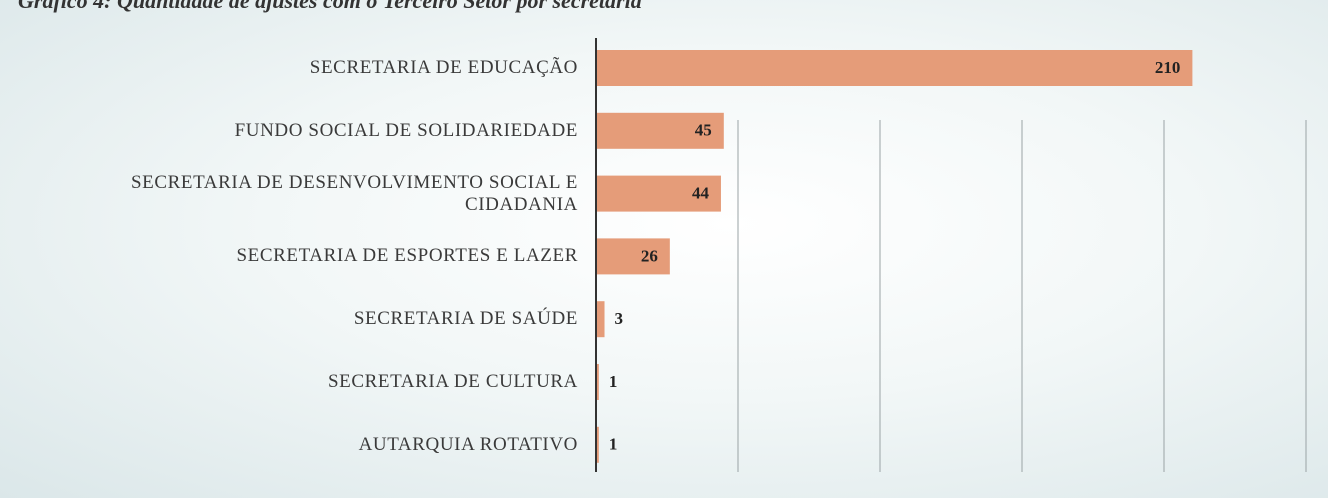  I want to click on value-label: 45, so click(703, 130).